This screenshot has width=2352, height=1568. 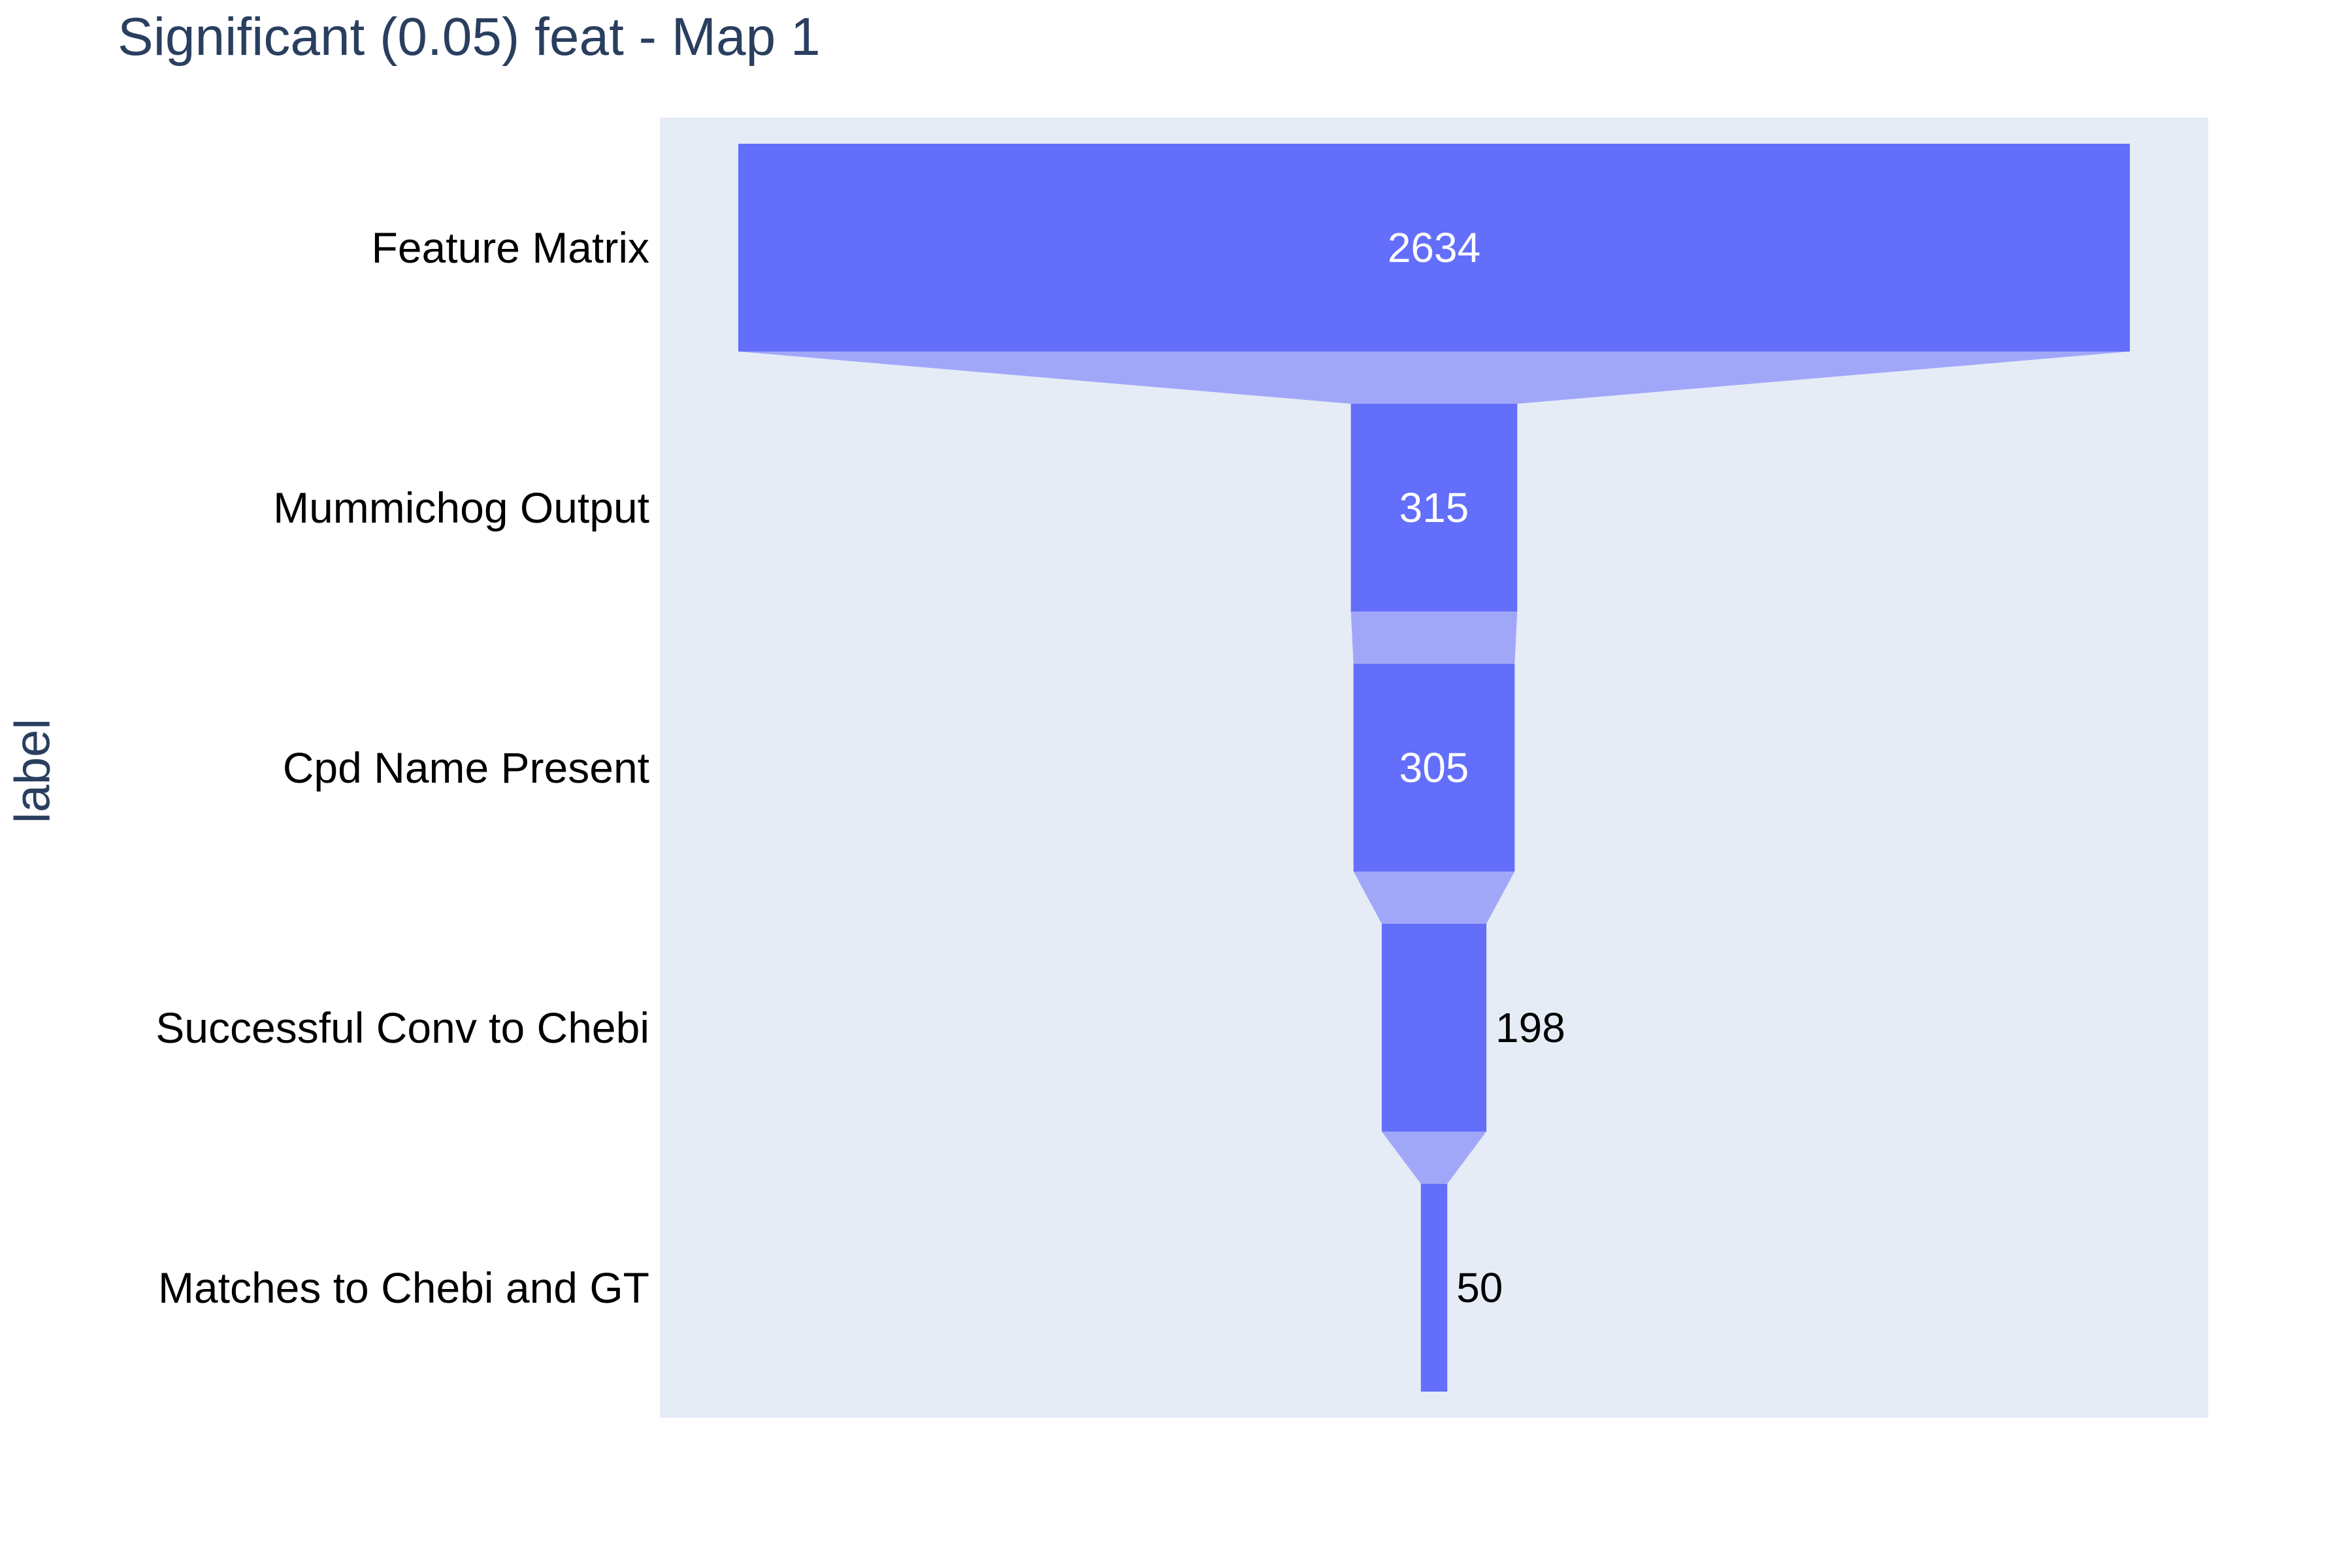 What do you see at coordinates (402, 1028) in the screenshot?
I see `category-tick-label: Successful Conv to Chebi` at bounding box center [402, 1028].